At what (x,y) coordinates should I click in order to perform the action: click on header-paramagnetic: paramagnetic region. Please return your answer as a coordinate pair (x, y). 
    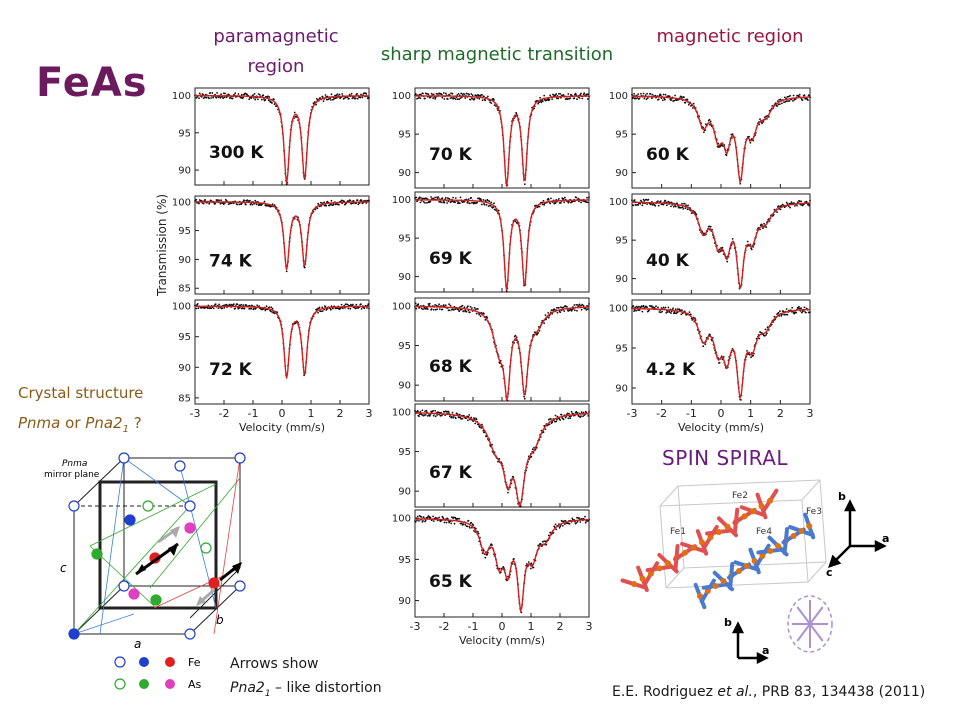
    Looking at the image, I should click on (276, 51).